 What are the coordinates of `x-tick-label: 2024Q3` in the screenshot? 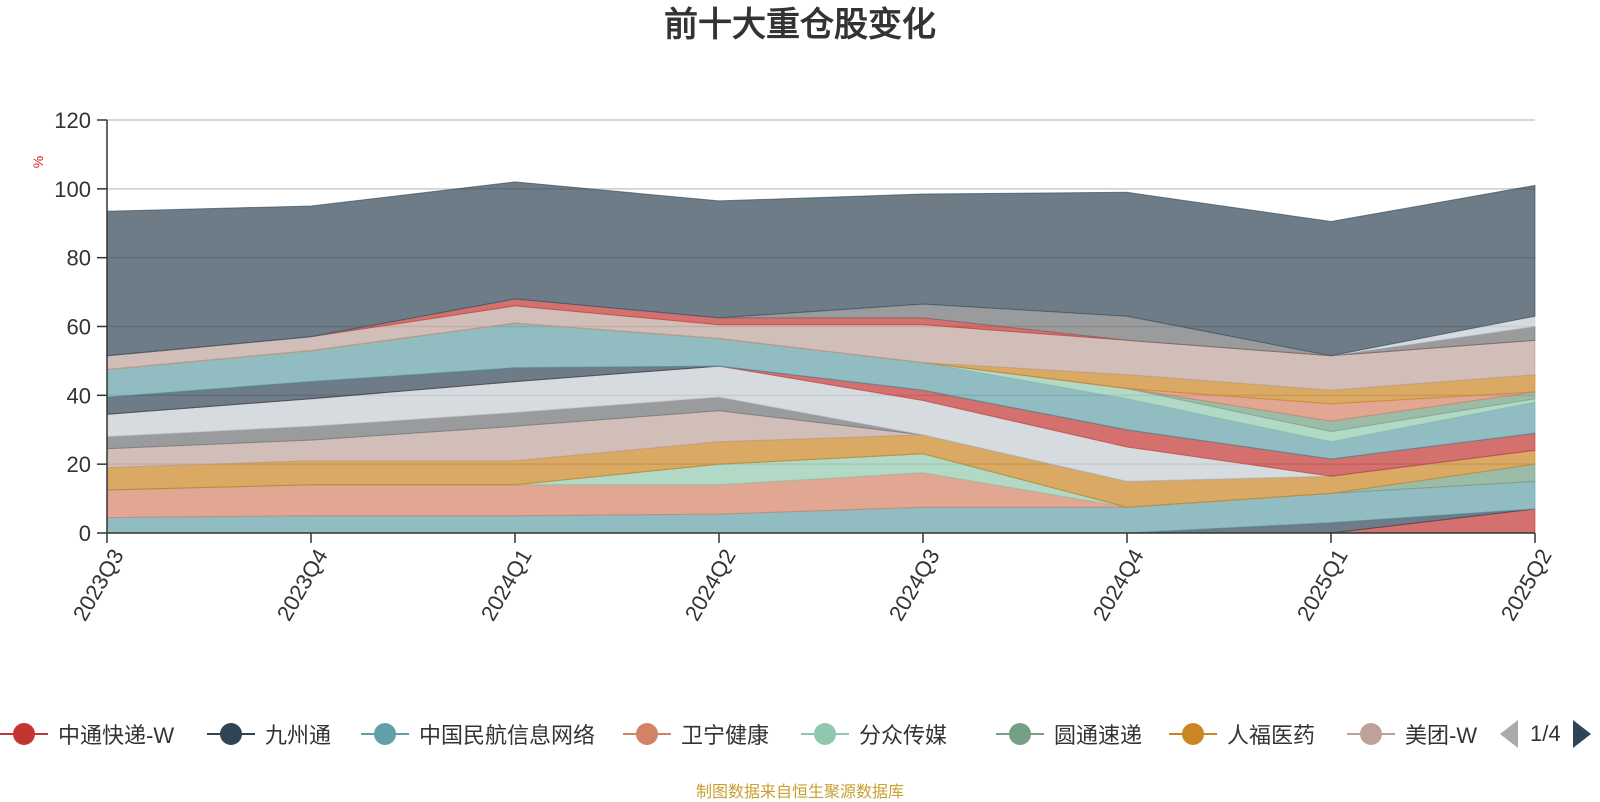 It's located at (914, 585).